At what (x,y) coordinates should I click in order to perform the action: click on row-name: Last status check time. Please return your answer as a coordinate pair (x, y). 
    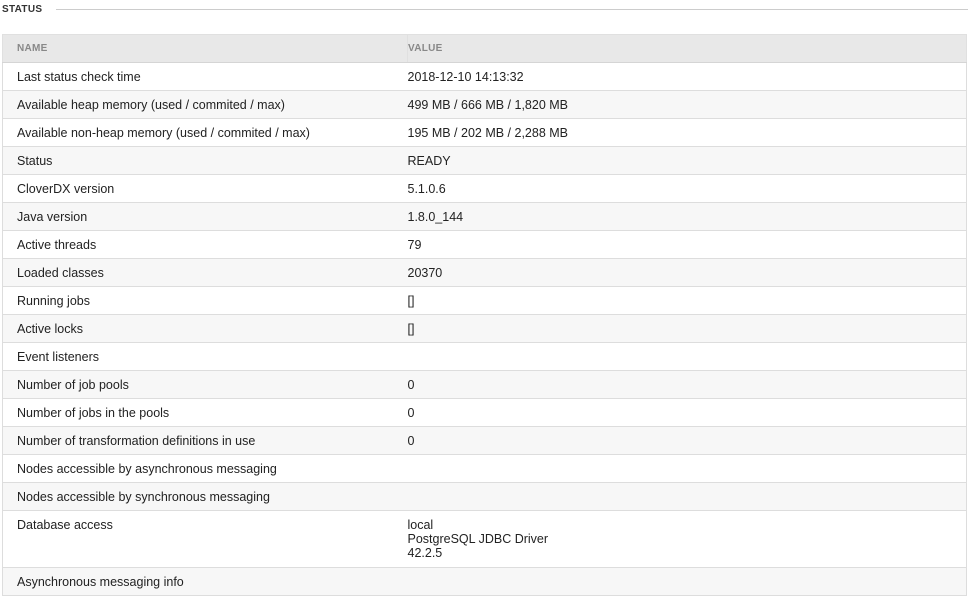
    Looking at the image, I should click on (205, 76).